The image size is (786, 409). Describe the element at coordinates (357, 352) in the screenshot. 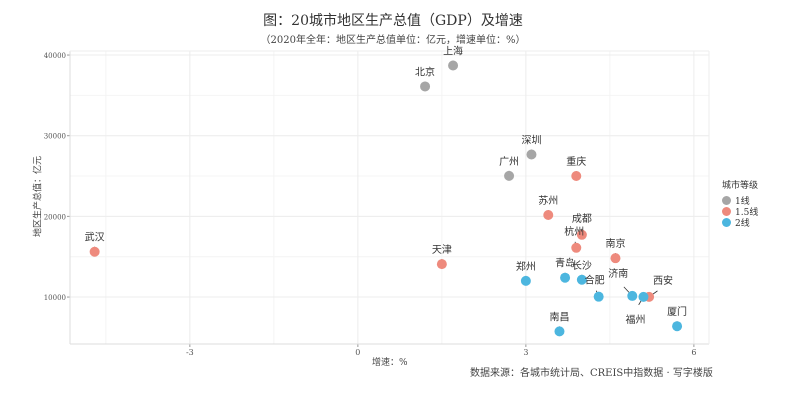

I see `x-tick-label: 0` at that location.